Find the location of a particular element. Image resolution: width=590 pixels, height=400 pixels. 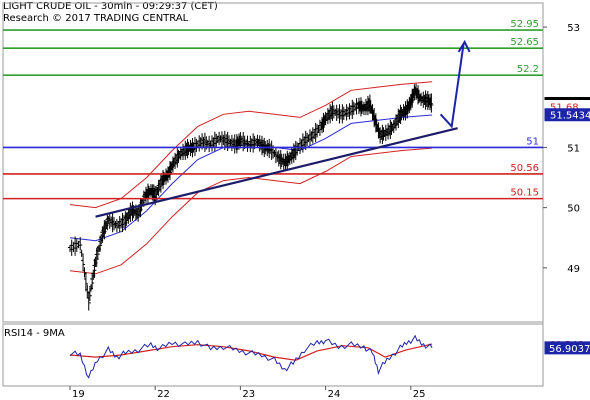

chart-title: LIGHT CRUDE OIL - 30min - 09:29:37 (CET) is located at coordinates (110, 6).